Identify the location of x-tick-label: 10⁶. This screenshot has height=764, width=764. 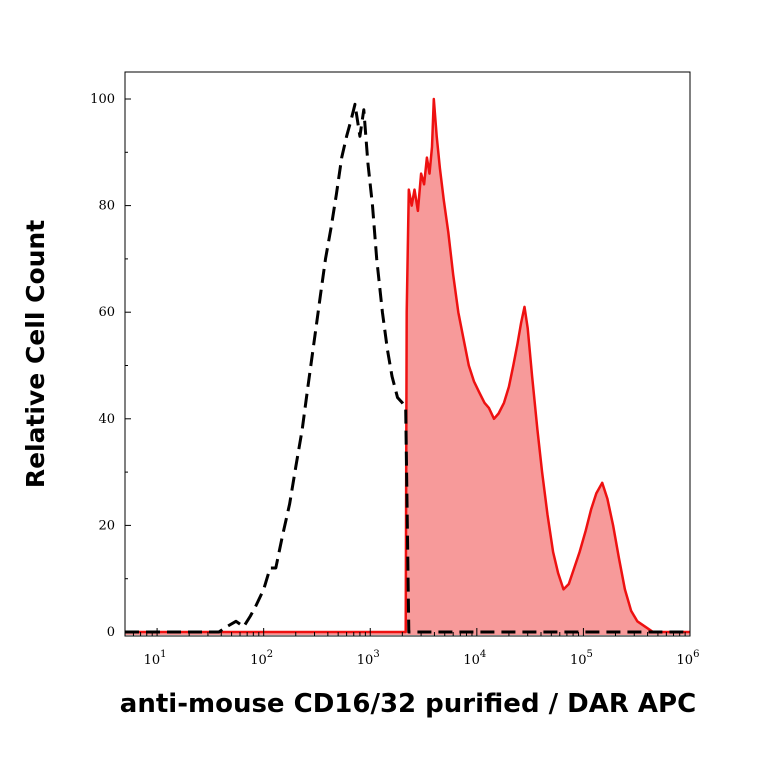
(688, 658).